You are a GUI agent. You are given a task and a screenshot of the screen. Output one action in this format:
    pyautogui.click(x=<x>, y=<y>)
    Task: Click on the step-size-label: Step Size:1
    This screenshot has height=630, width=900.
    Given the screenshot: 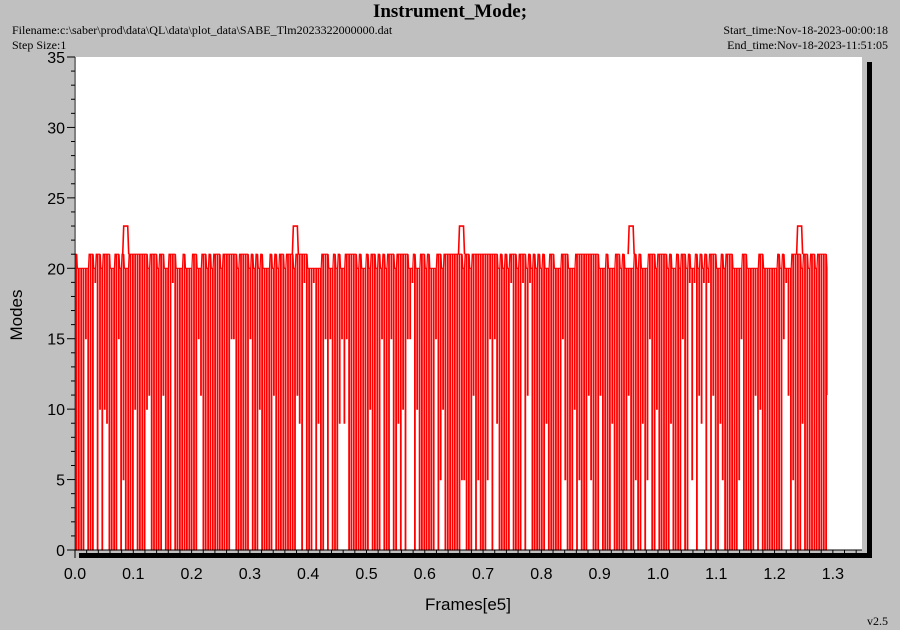 What is the action you would take?
    pyautogui.click(x=39, y=45)
    